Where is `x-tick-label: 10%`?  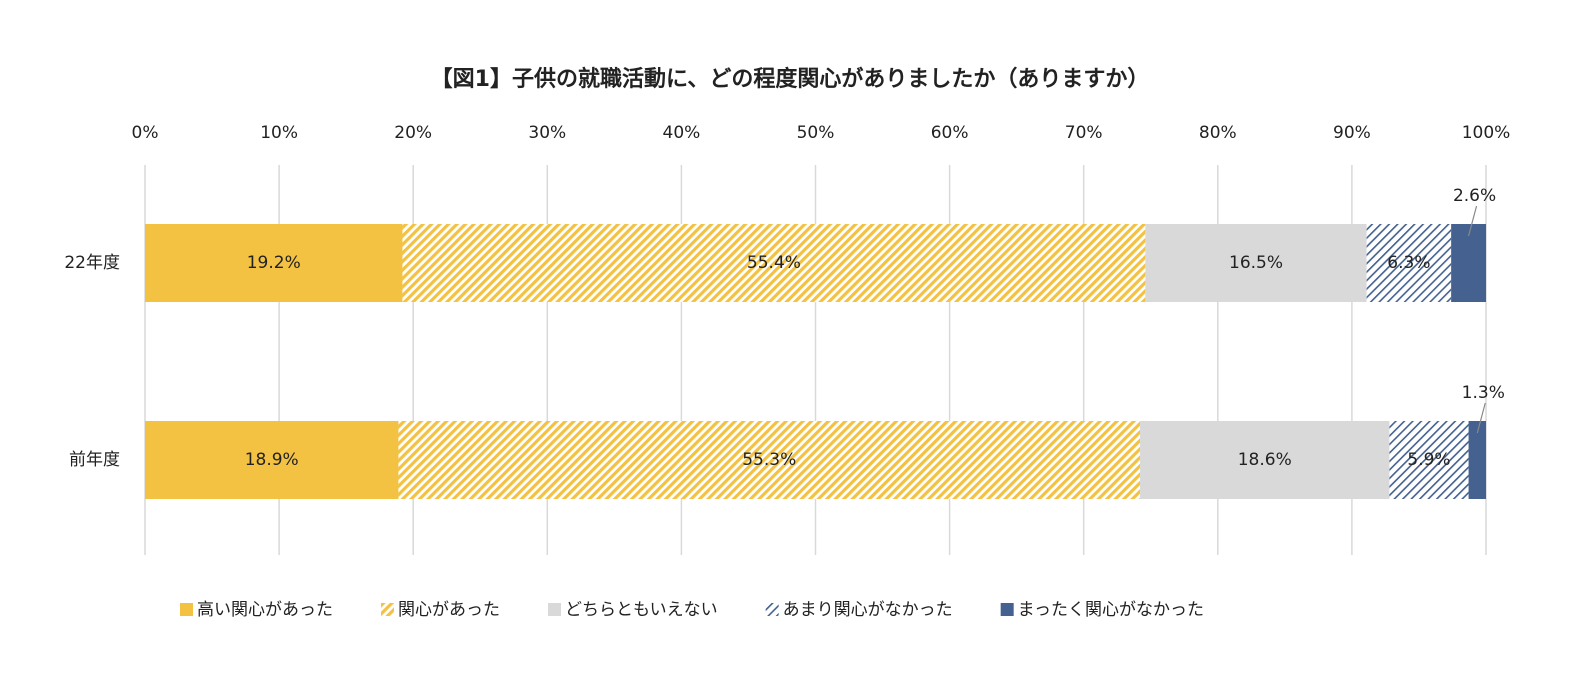
x-tick-label: 10% is located at coordinates (279, 133).